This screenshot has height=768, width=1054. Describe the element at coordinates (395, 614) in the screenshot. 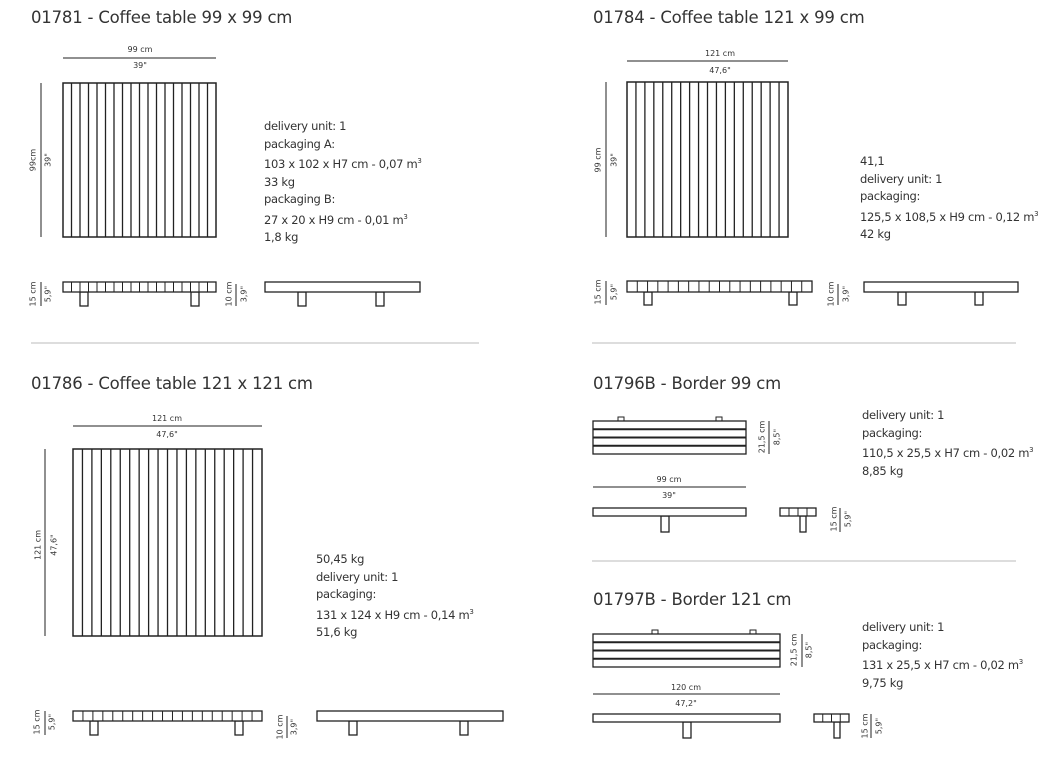

I see `spec-line: 131 x 124 x H9 cm - 0,14 m3` at that location.